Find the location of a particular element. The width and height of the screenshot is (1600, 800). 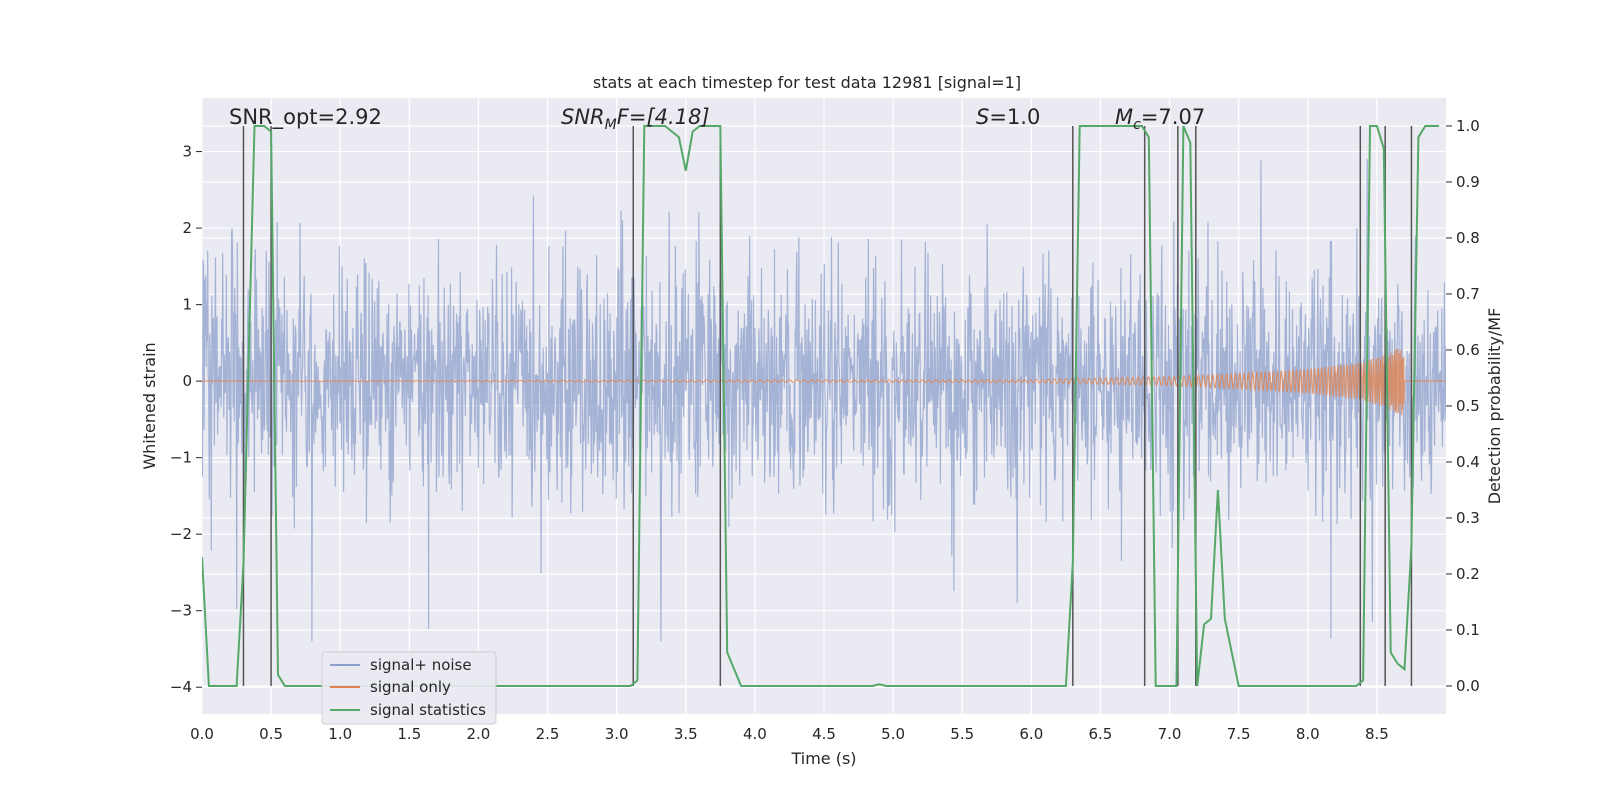

x-tick-label: 2.0 is located at coordinates (479, 734).